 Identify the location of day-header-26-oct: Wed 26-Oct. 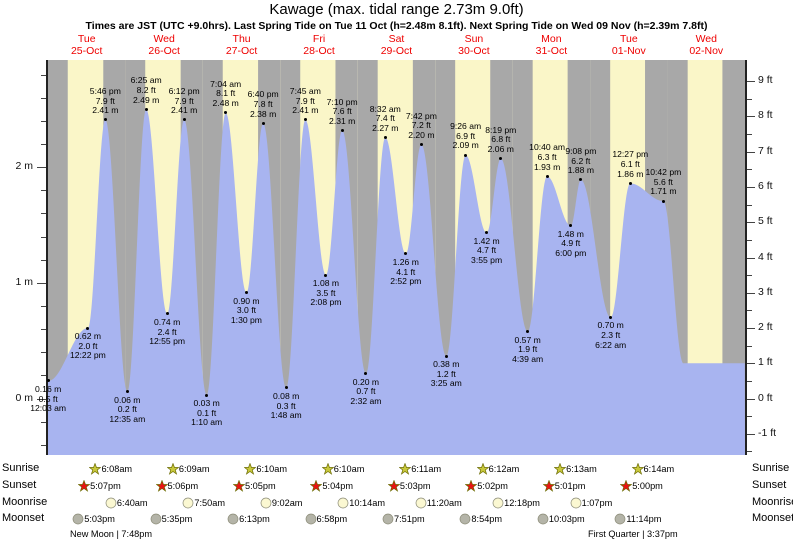
(163, 45).